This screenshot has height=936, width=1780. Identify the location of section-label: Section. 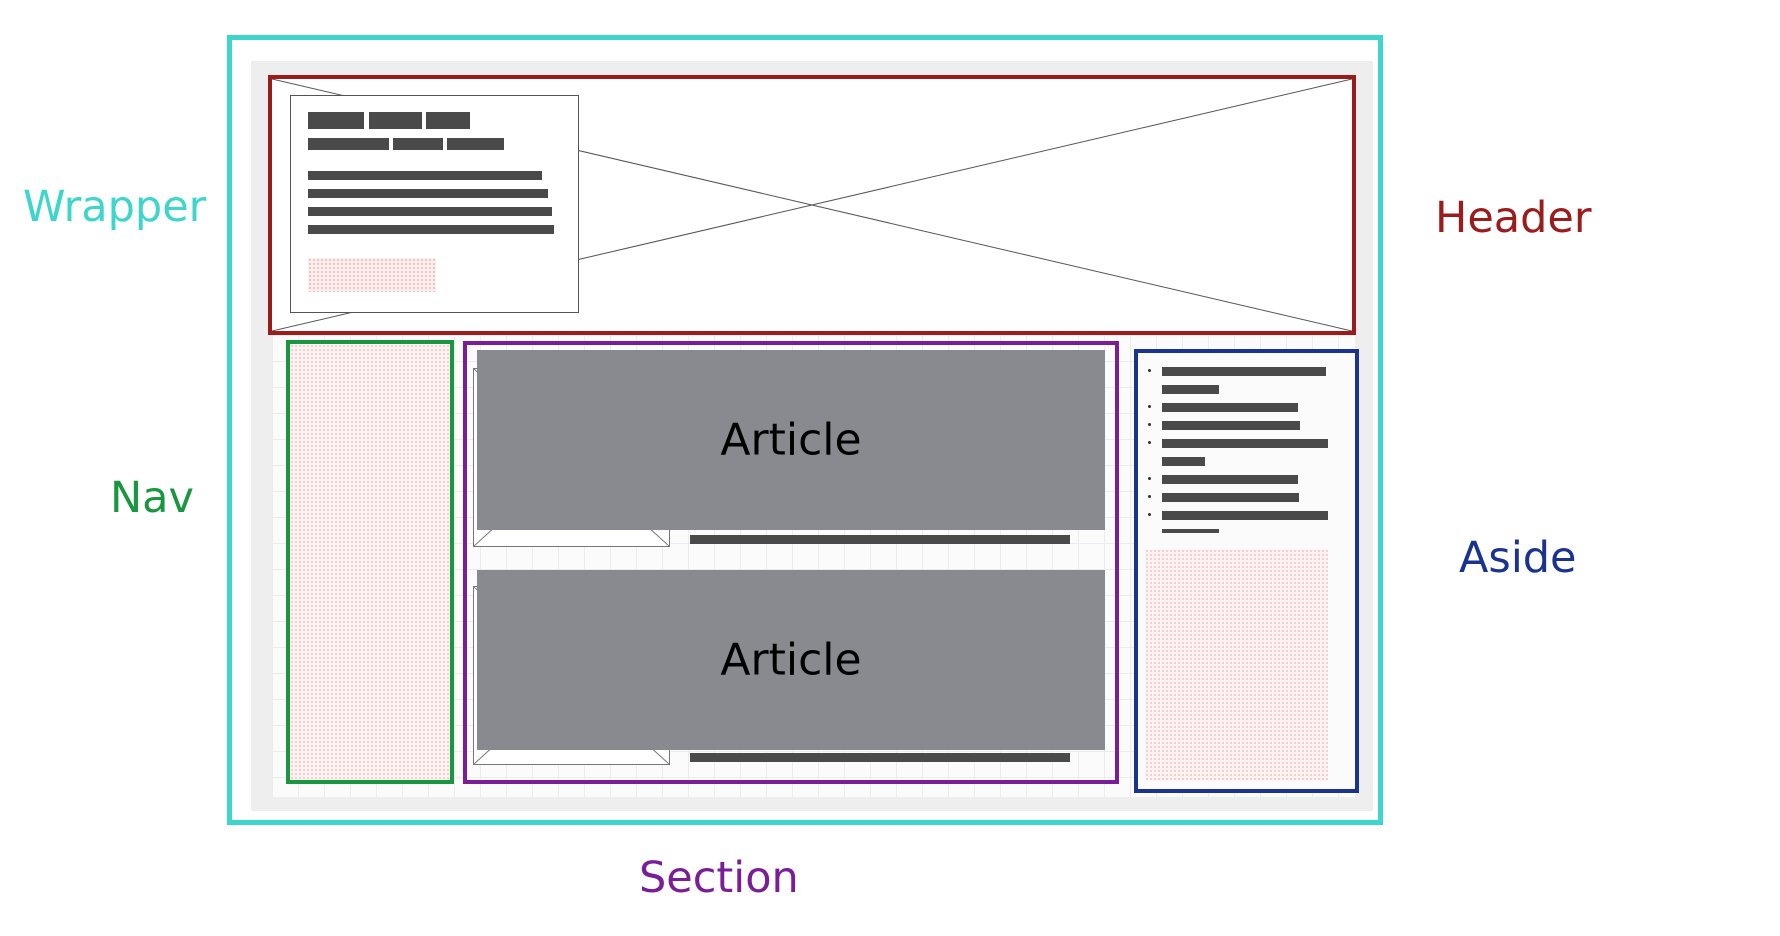
(719, 878).